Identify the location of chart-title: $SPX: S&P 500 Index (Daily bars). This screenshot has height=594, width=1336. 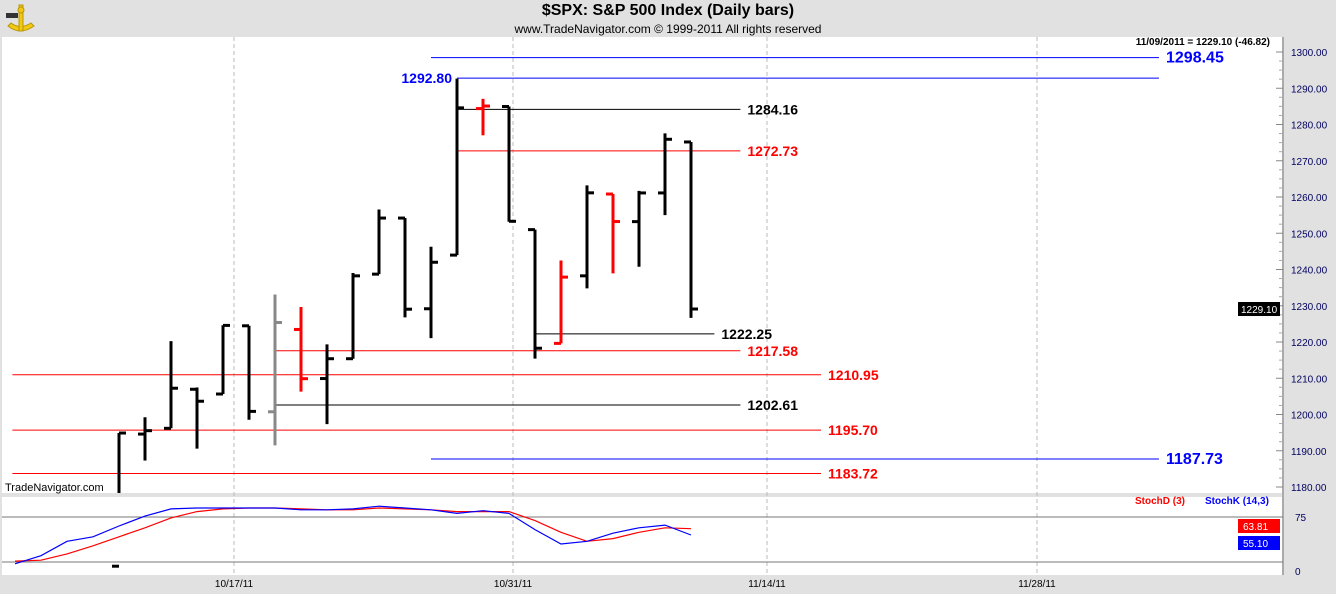
(668, 10).